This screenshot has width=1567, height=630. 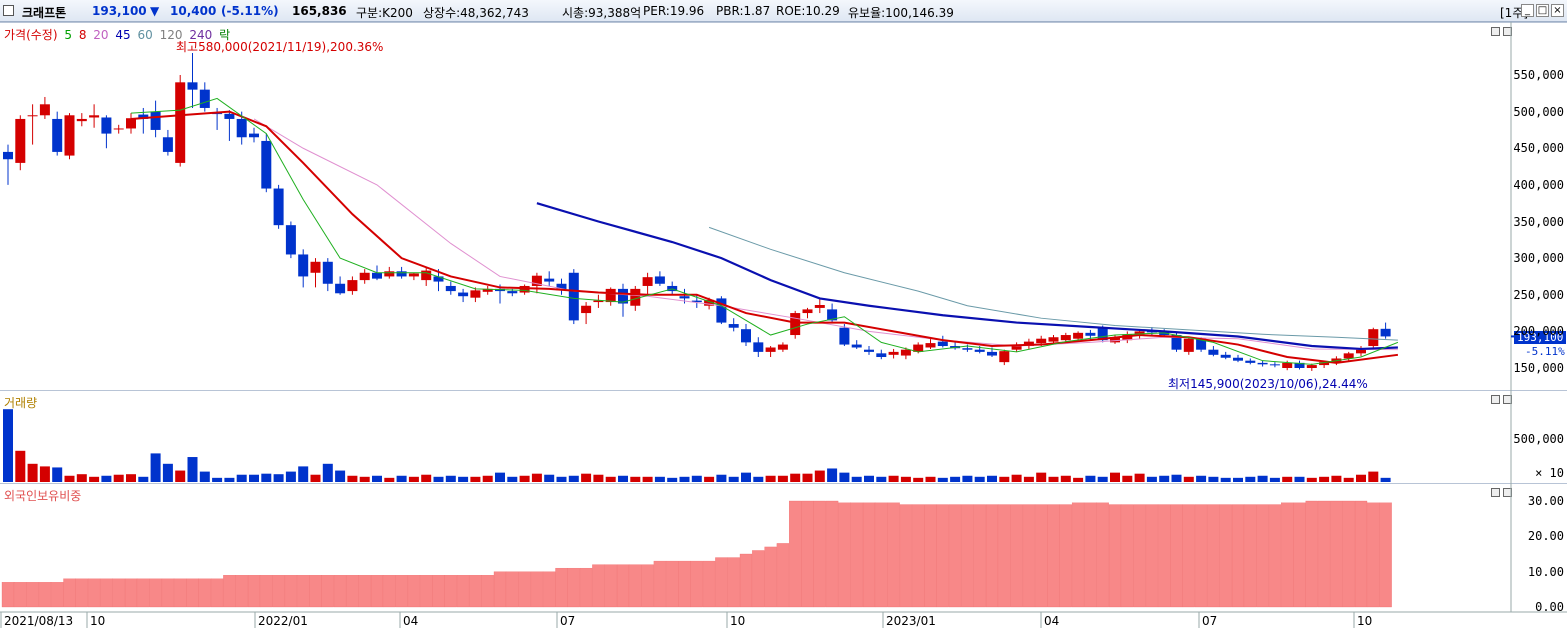 What do you see at coordinates (1538, 75) in the screenshot?
I see `price-y-tick: 550,000` at bounding box center [1538, 75].